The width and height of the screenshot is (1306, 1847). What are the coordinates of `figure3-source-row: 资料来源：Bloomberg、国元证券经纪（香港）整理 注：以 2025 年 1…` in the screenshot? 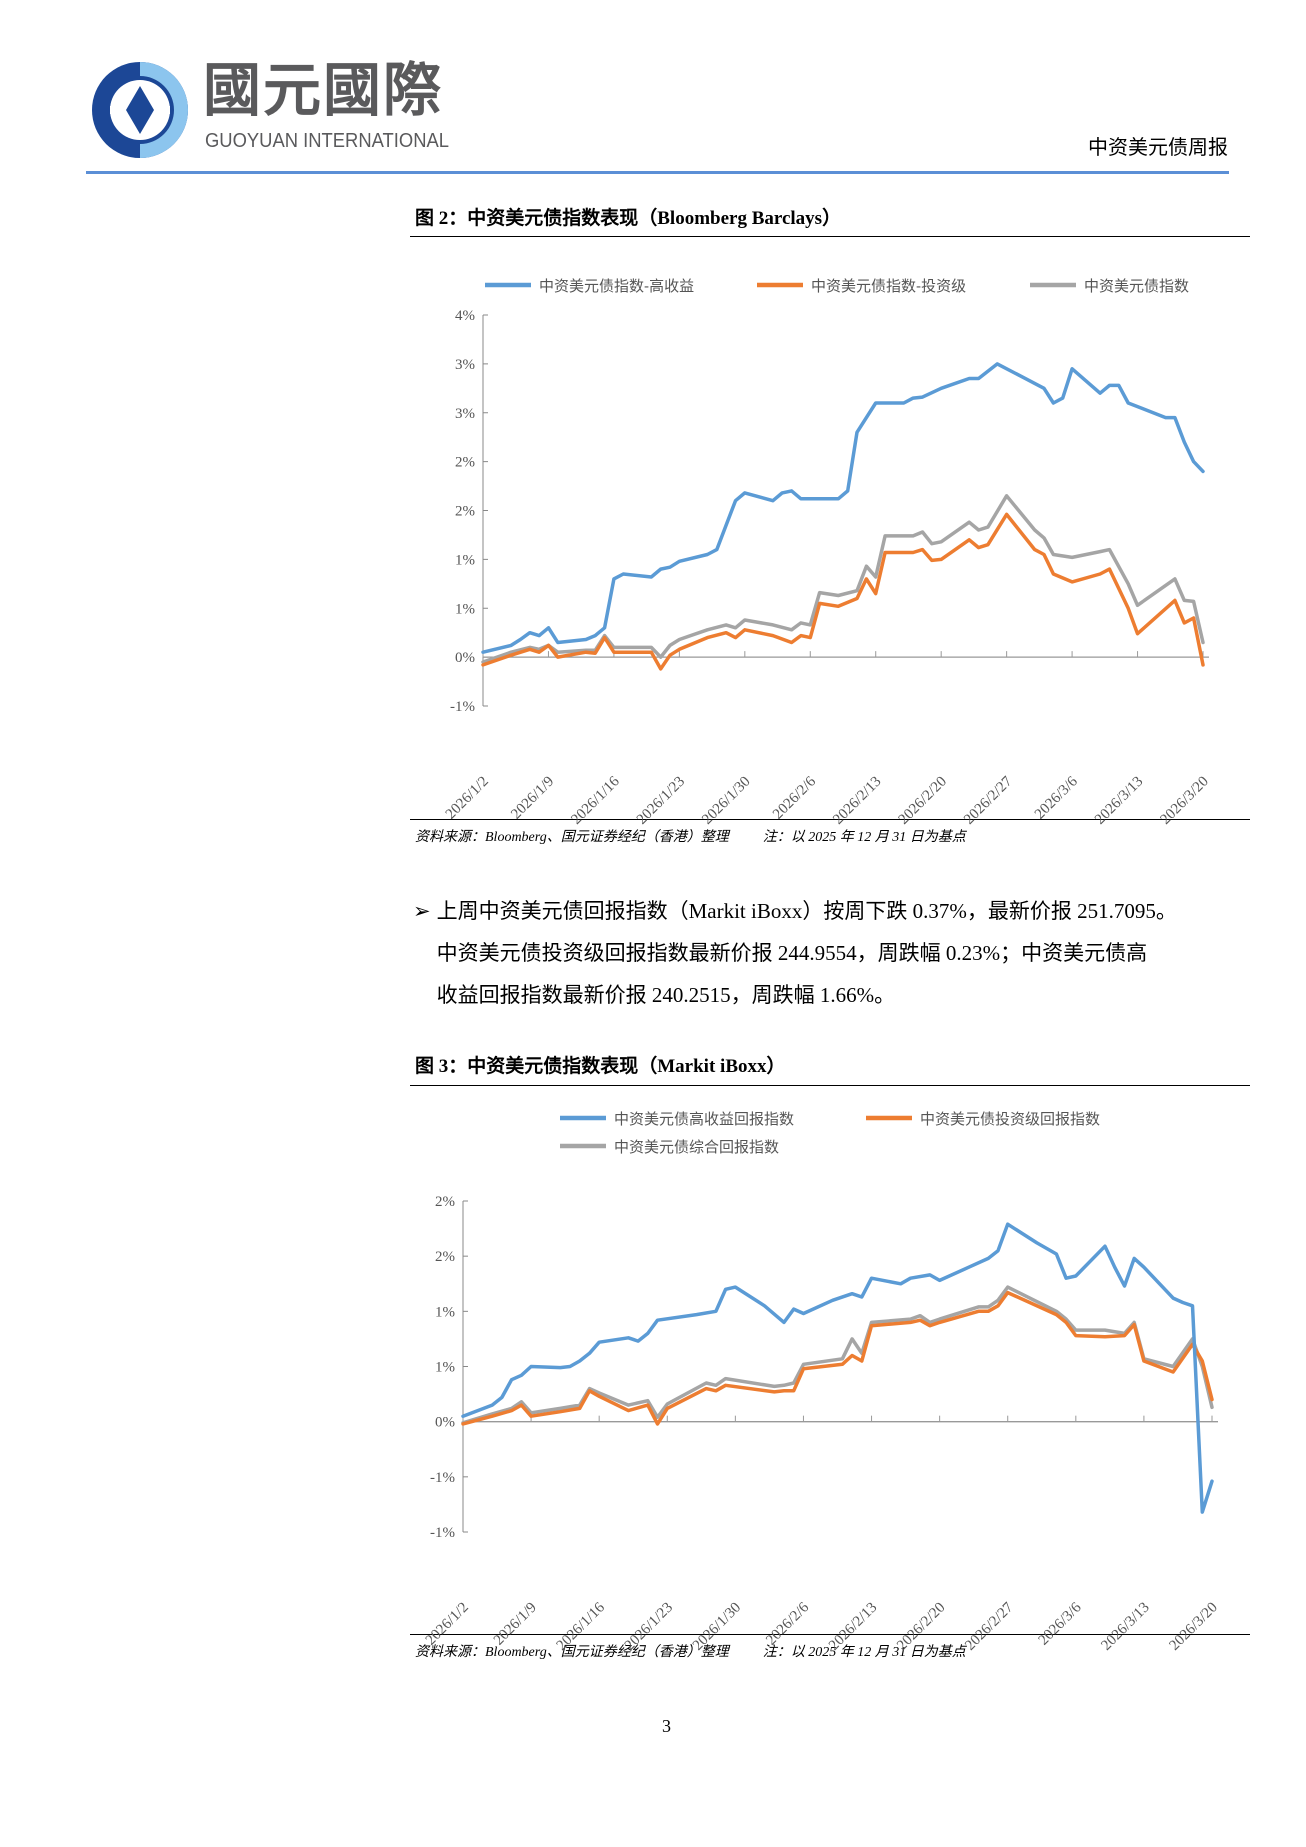 It's located at (690, 1653).